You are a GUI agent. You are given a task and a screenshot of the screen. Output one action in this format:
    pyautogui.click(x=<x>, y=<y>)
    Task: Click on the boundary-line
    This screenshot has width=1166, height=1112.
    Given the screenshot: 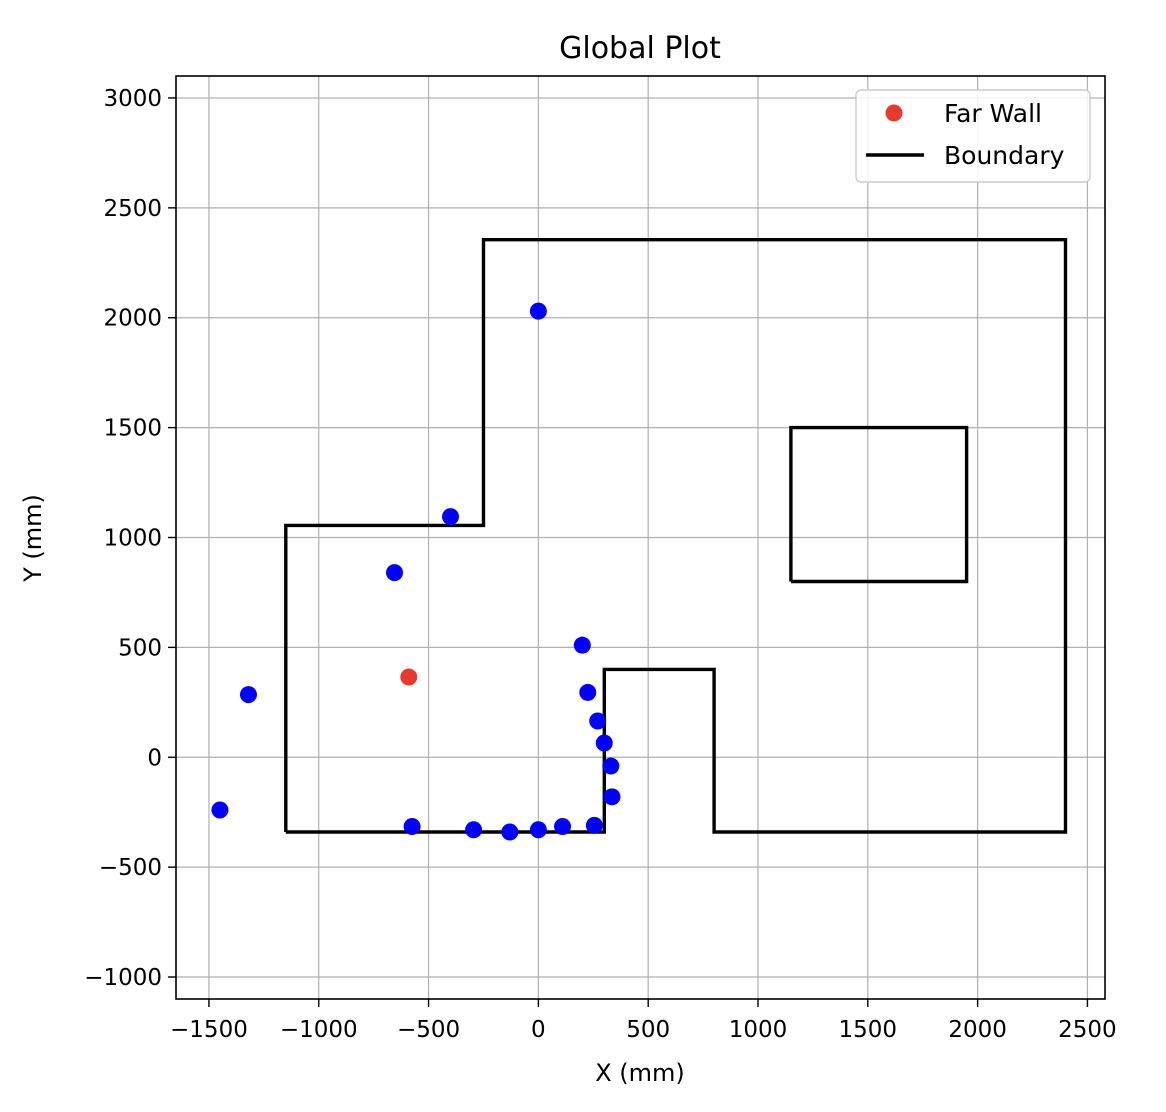 What is the action you would take?
    pyautogui.click(x=879, y=504)
    